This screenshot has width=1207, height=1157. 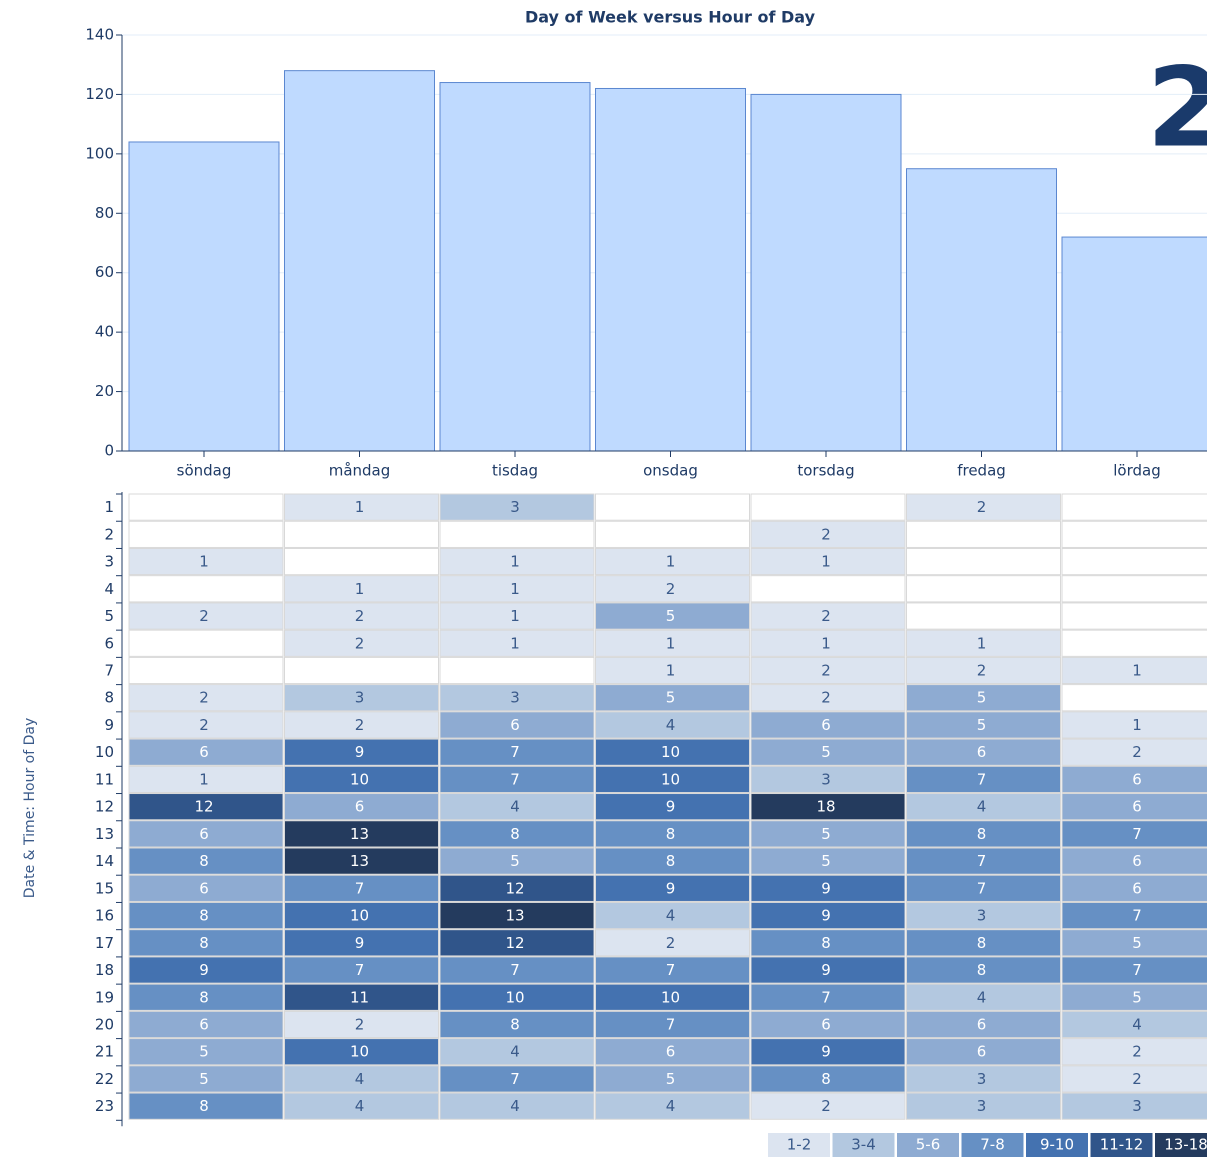 What do you see at coordinates (104, 779) in the screenshot?
I see `y-tick-label: 11` at bounding box center [104, 779].